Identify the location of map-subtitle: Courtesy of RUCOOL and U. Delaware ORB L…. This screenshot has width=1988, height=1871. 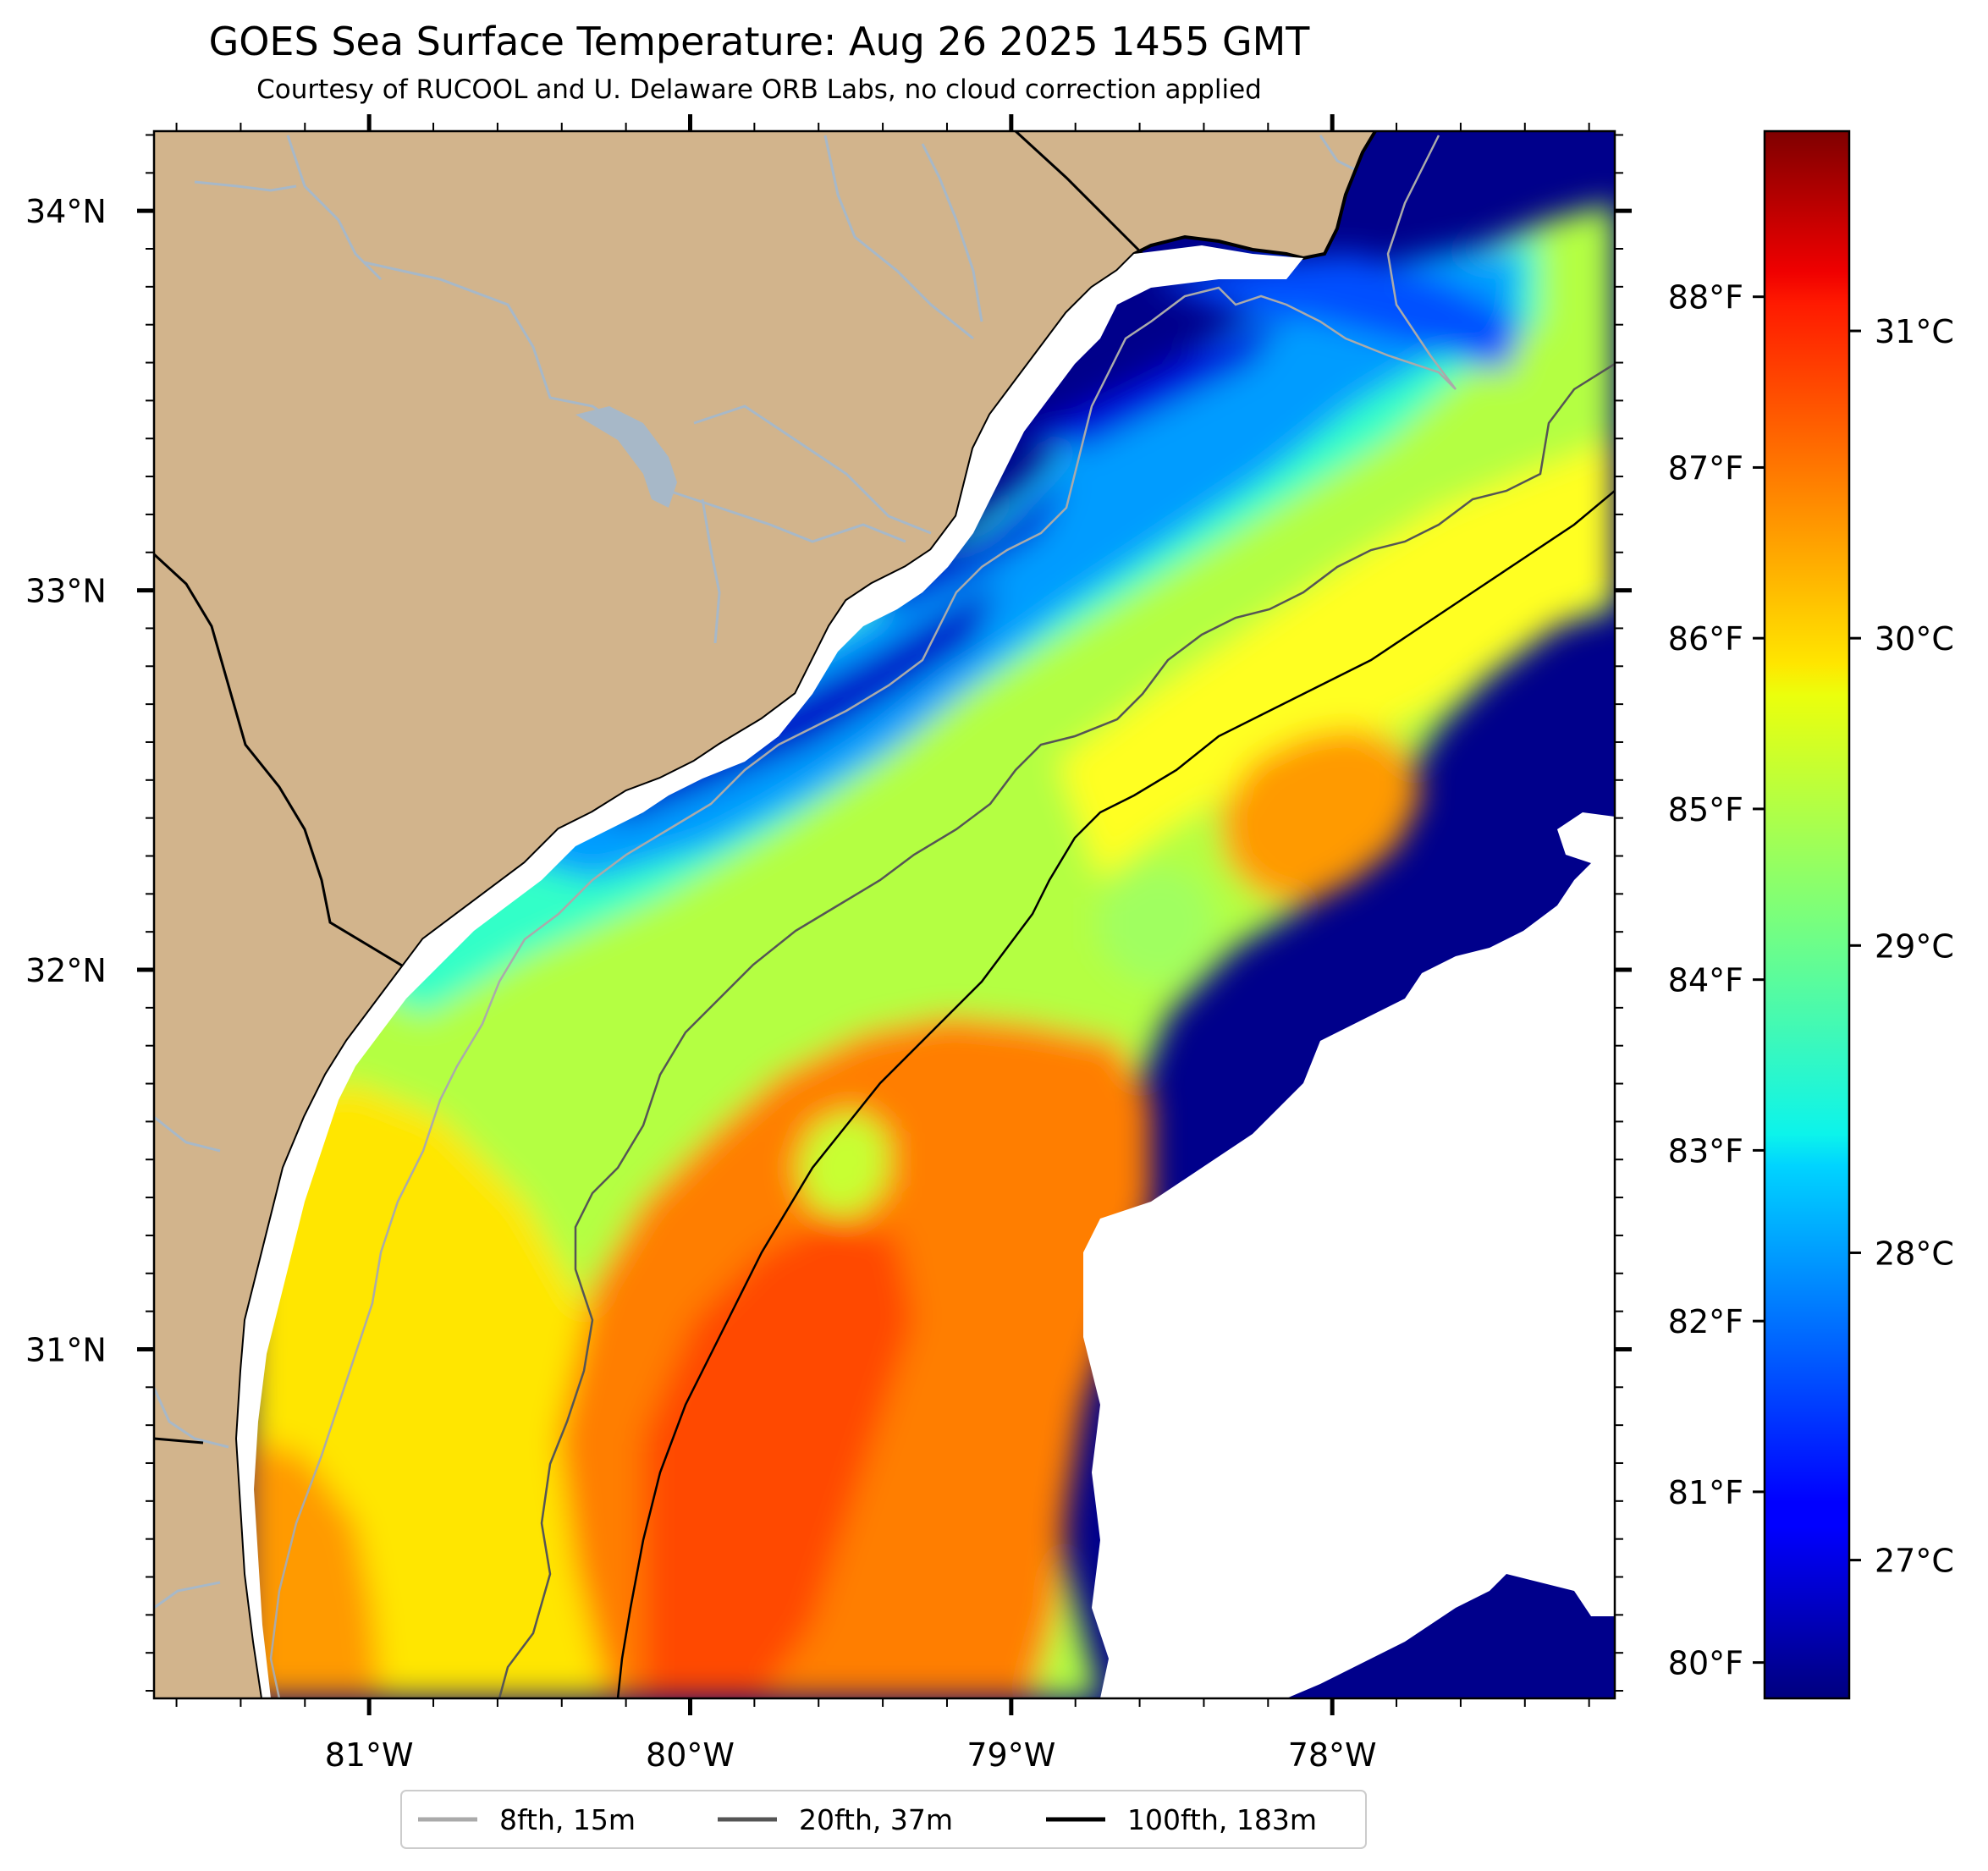
(759, 90).